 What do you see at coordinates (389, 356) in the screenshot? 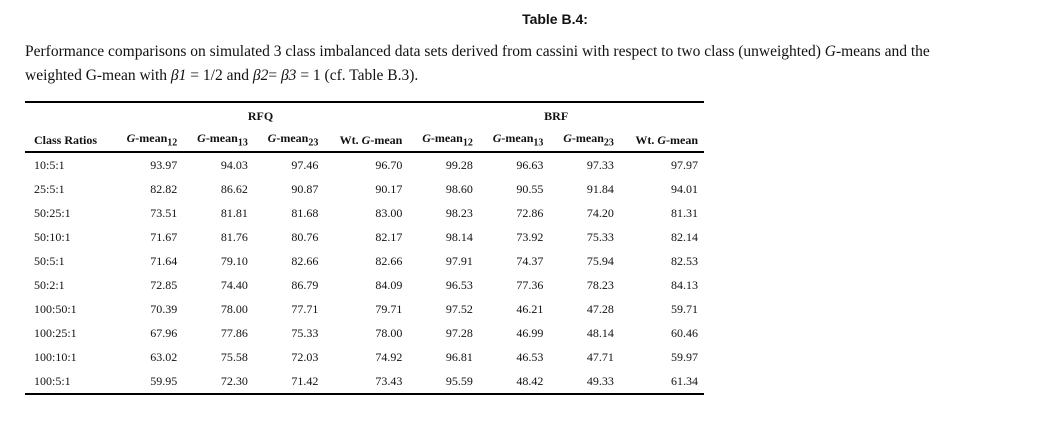
I see `value-cell: 74.92` at bounding box center [389, 356].